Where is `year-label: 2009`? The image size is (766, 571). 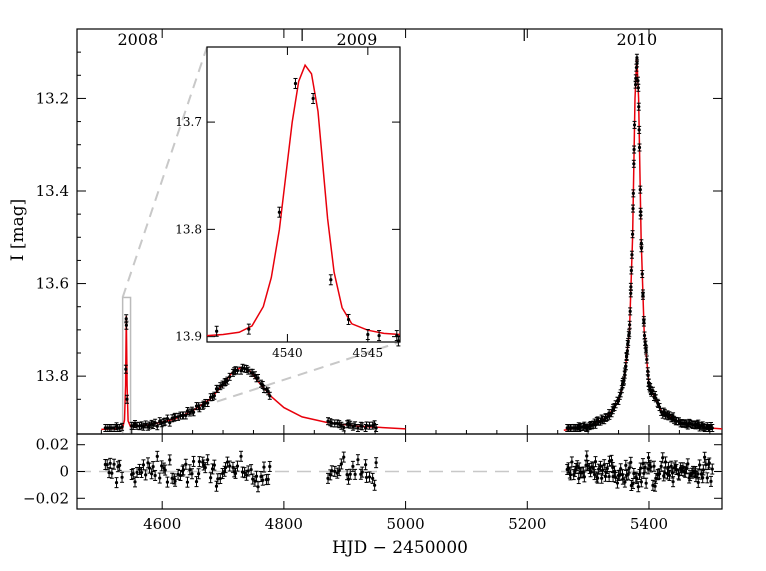
year-label: 2009 is located at coordinates (357, 39).